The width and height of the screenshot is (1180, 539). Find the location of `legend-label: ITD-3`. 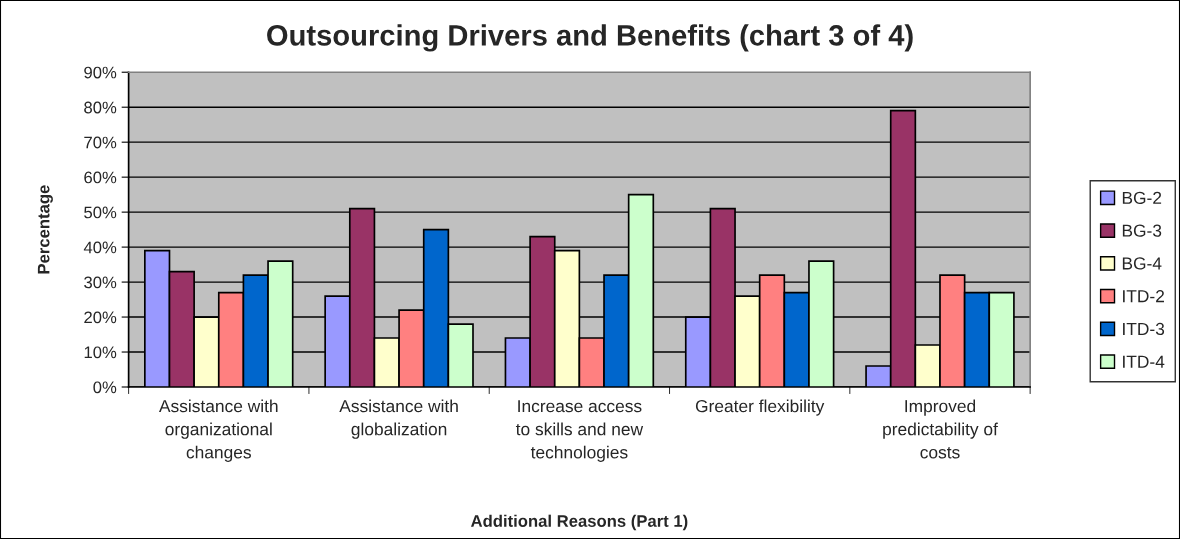

legend-label: ITD-3 is located at coordinates (1144, 329).